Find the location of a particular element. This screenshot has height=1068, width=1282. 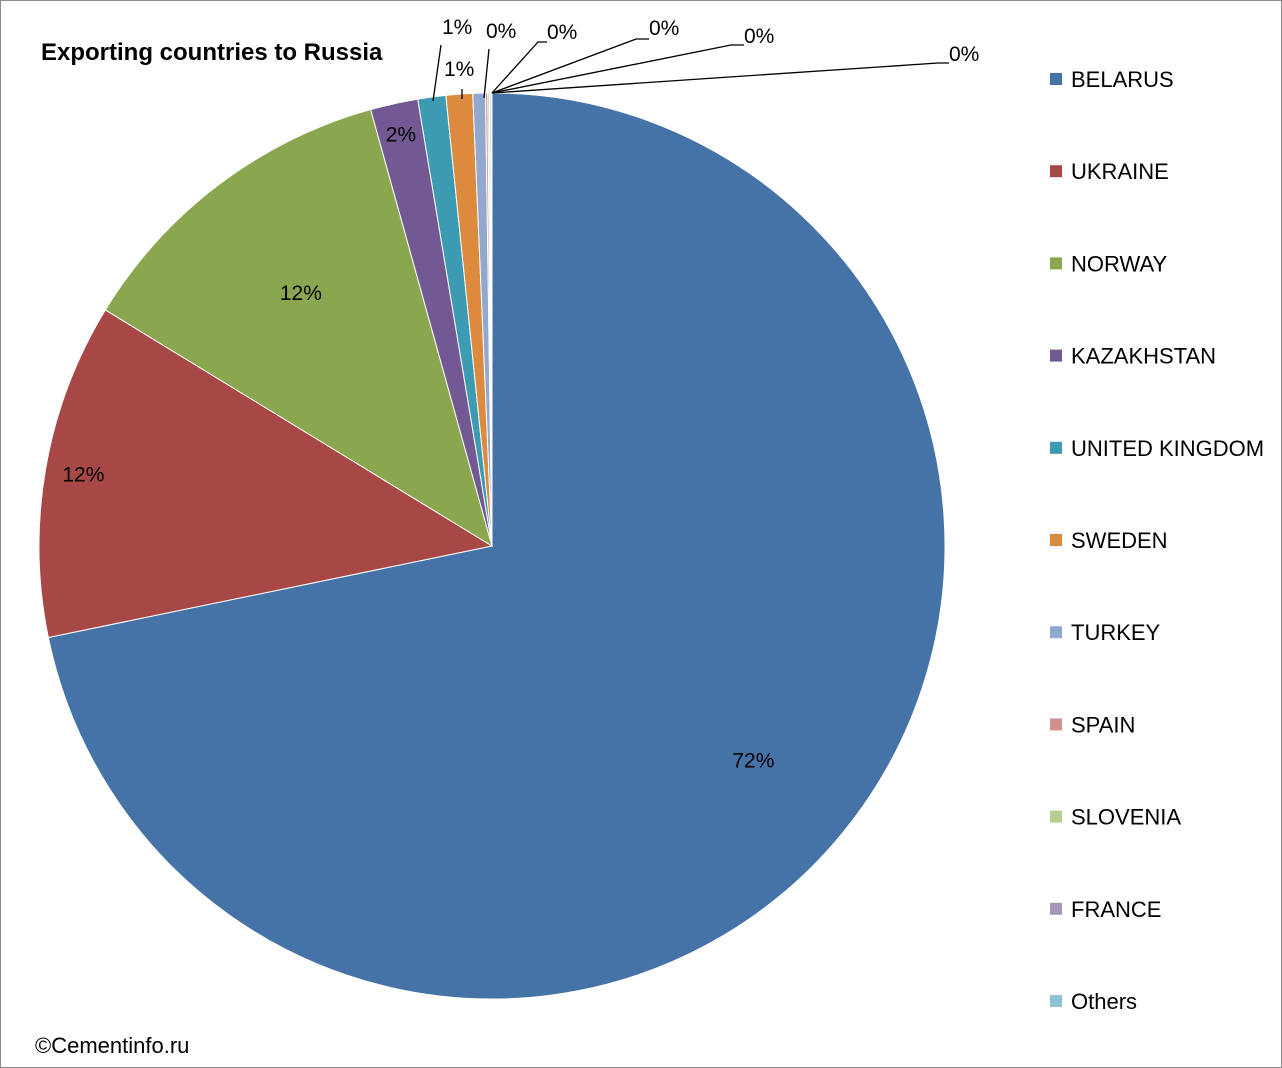

data-label-slovenia: 0% is located at coordinates (664, 28).